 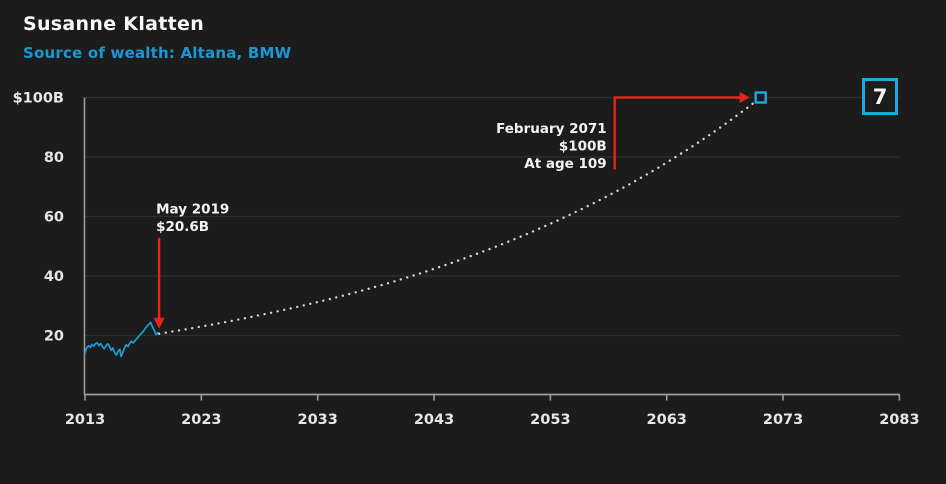 What do you see at coordinates (318, 420) in the screenshot?
I see `x-tick-label-2033: 2033` at bounding box center [318, 420].